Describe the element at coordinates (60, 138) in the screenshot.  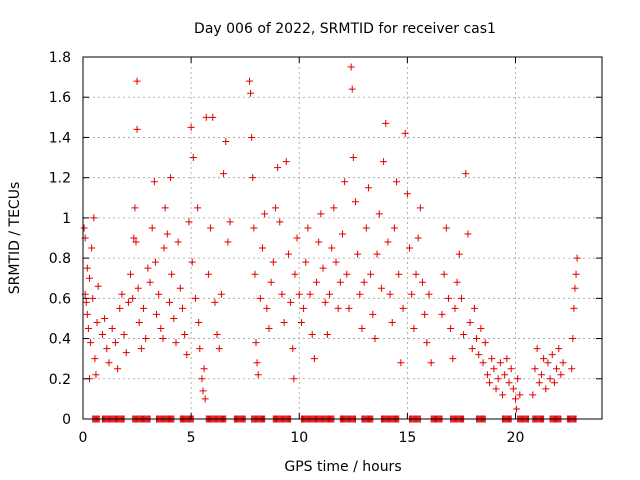
I see `y-tick-label: 1.4` at that location.